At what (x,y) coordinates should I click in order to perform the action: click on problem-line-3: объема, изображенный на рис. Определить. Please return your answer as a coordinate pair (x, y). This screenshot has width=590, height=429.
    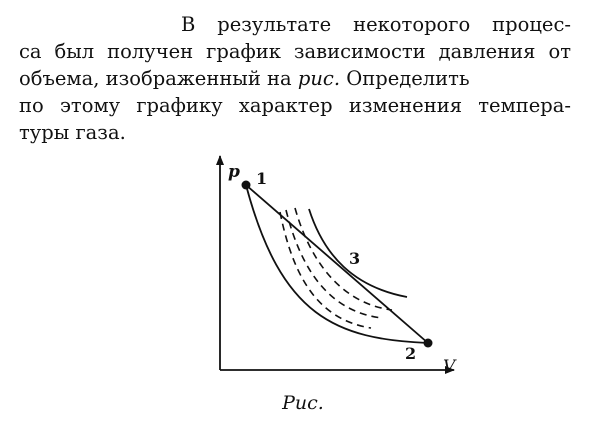
    Looking at the image, I should click on (295, 78).